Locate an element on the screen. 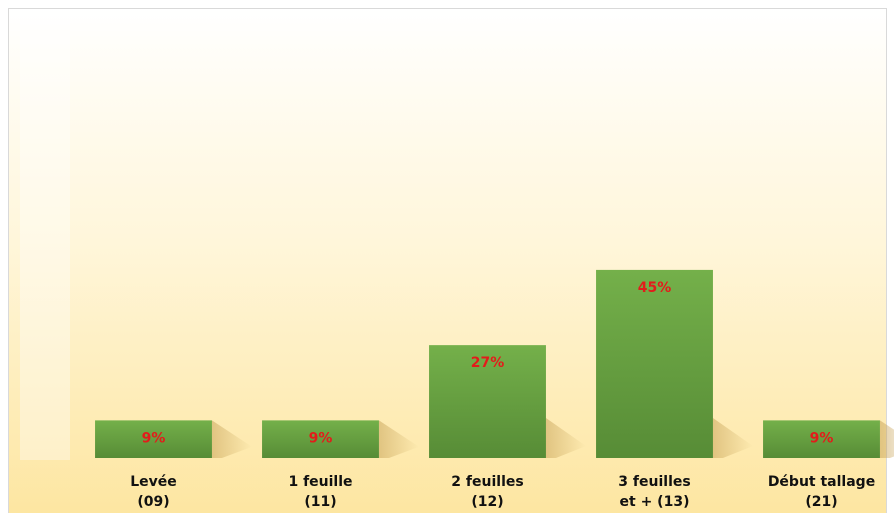 The width and height of the screenshot is (894, 517). x-tick-label: Début tallage (21) is located at coordinates (821, 492).